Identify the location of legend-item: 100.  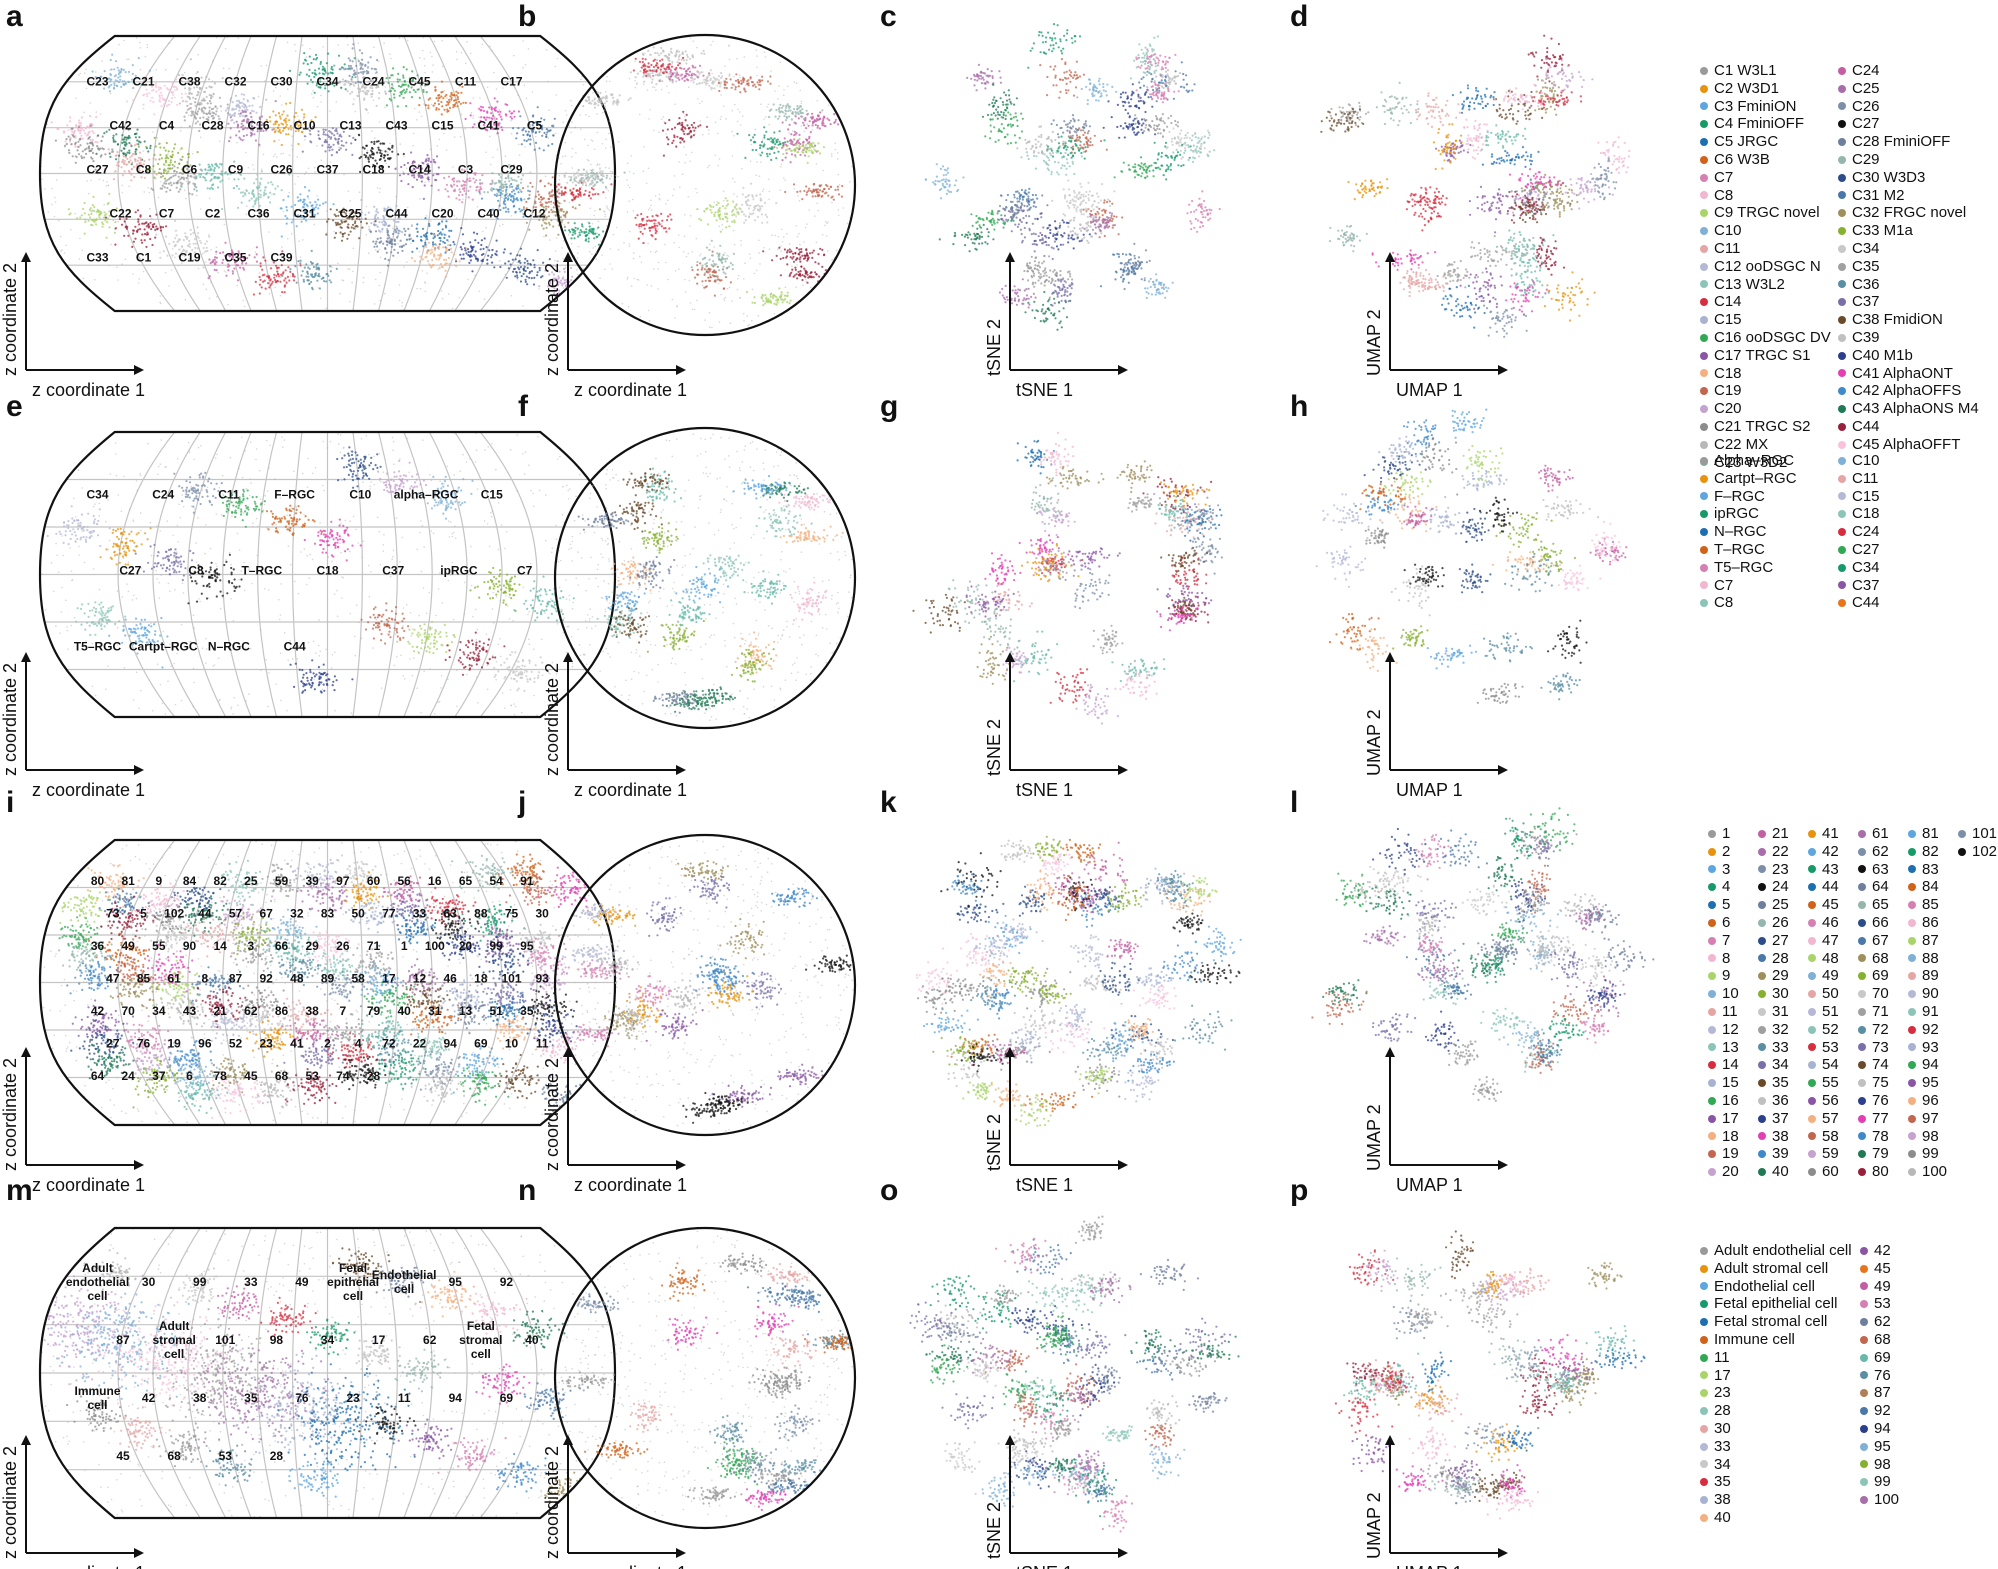
(1927, 1172).